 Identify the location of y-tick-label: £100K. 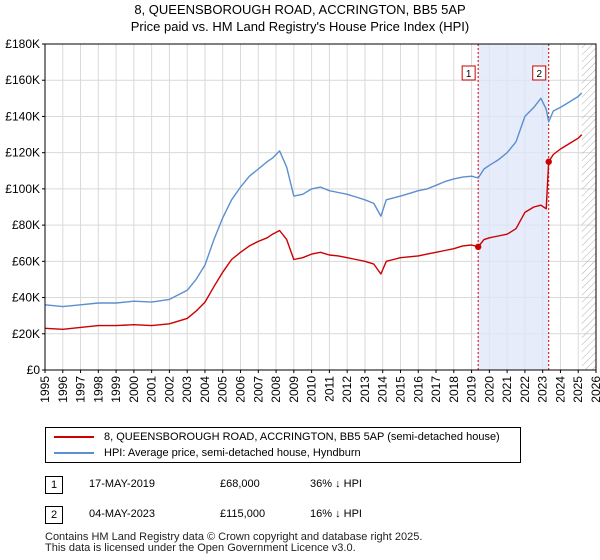
(22, 189).